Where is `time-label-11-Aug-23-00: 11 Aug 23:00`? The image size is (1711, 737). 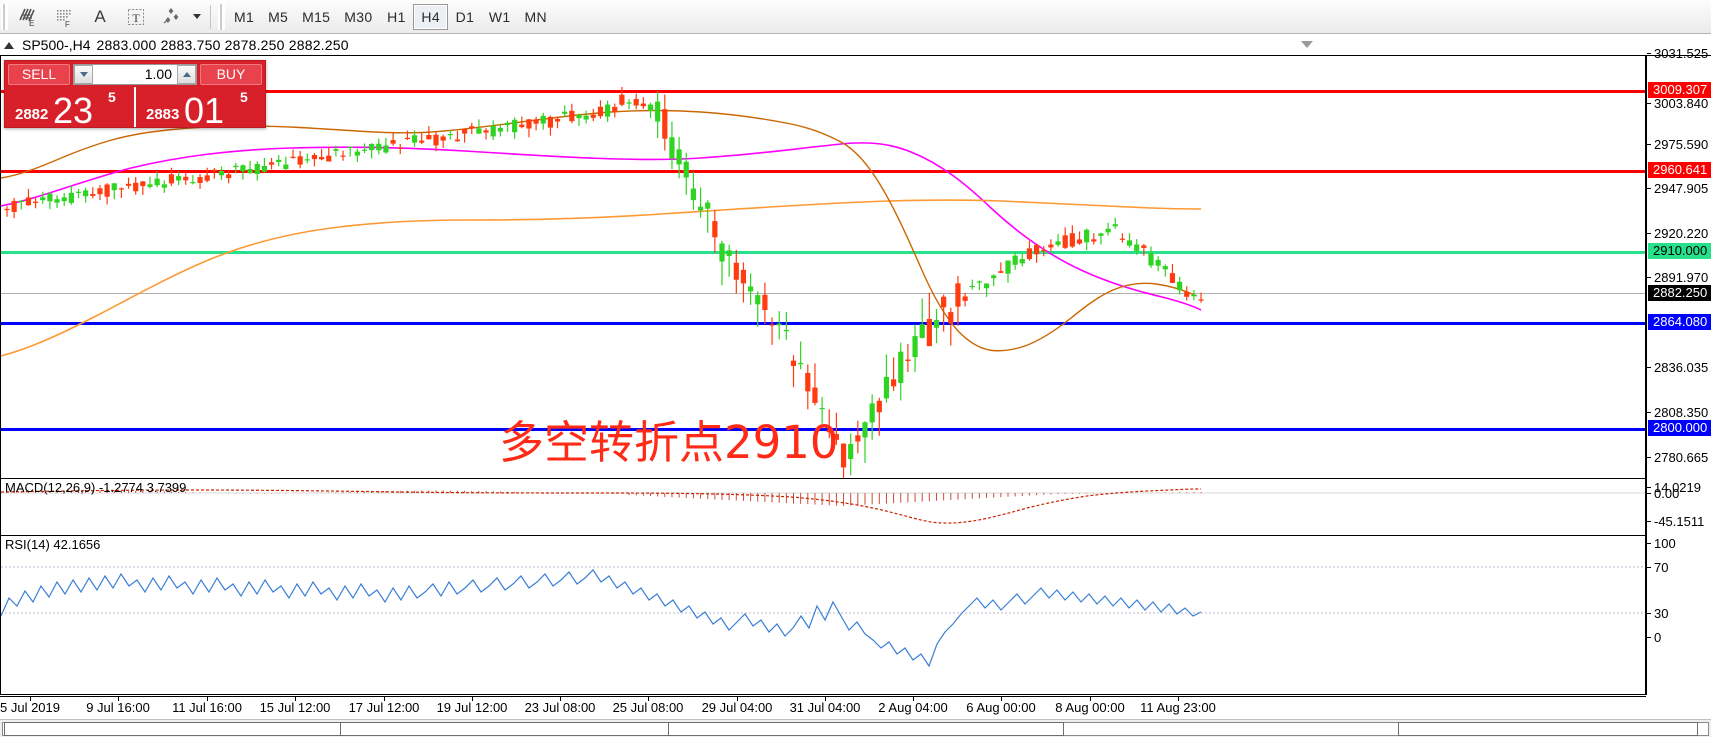 time-label-11-Aug-23-00: 11 Aug 23:00 is located at coordinates (1178, 707).